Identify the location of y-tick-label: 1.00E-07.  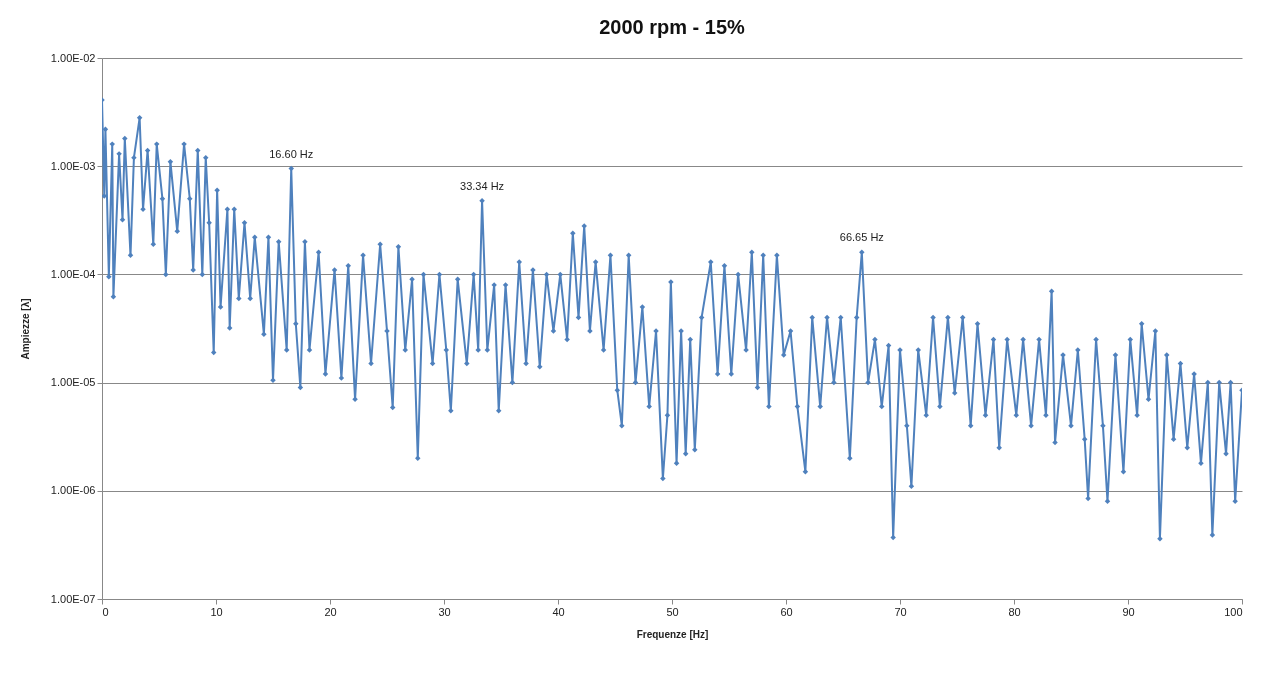
(73, 598).